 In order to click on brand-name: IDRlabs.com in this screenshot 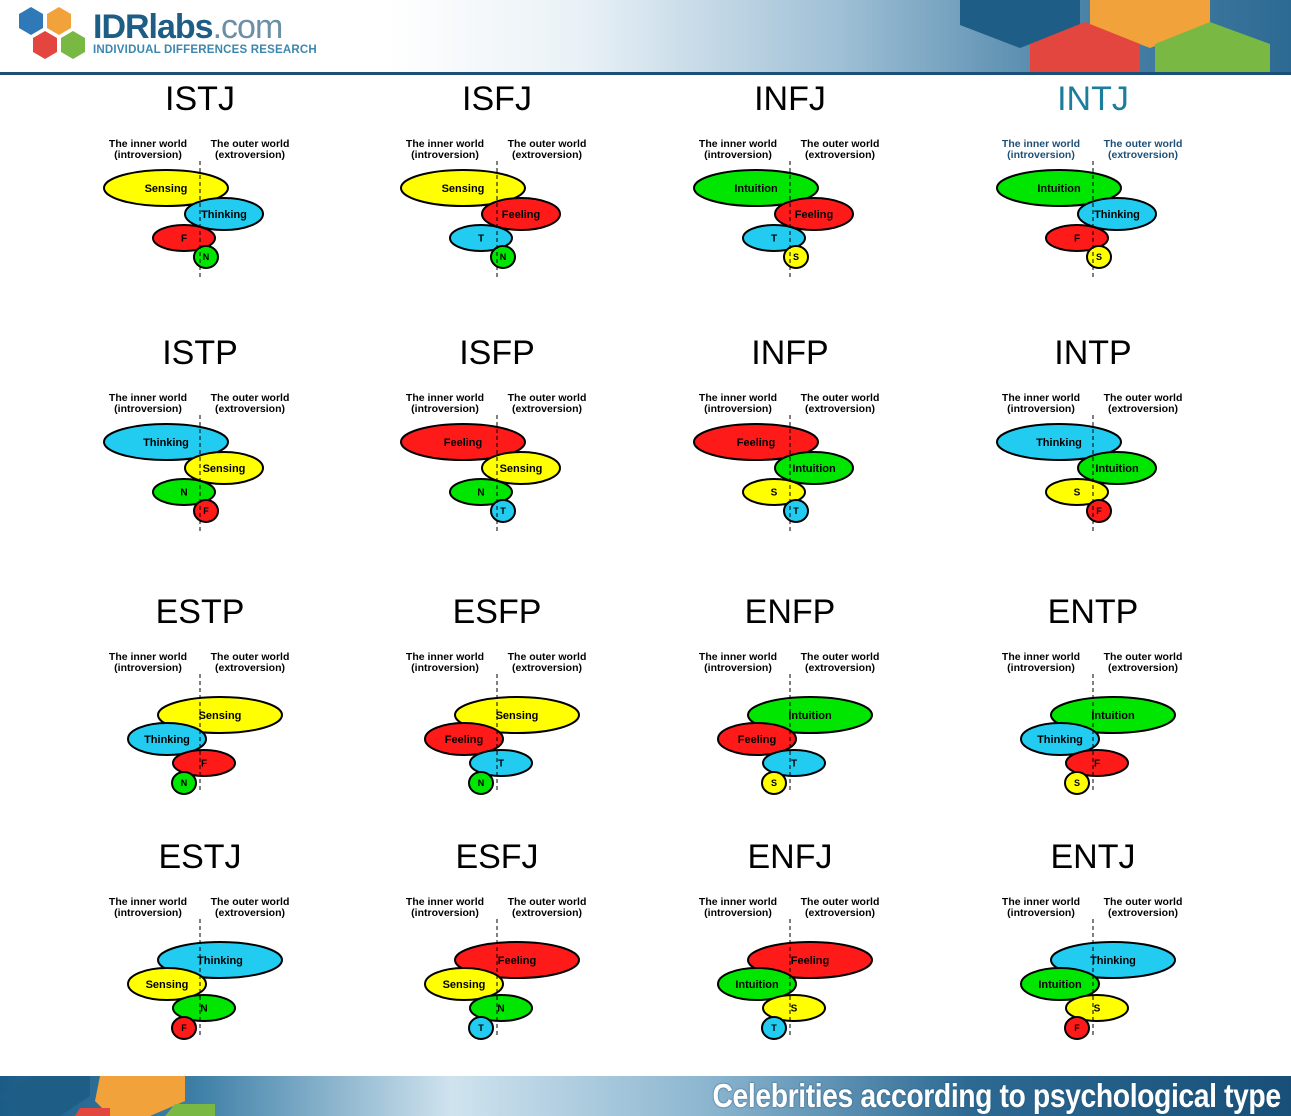, I will do `click(188, 27)`.